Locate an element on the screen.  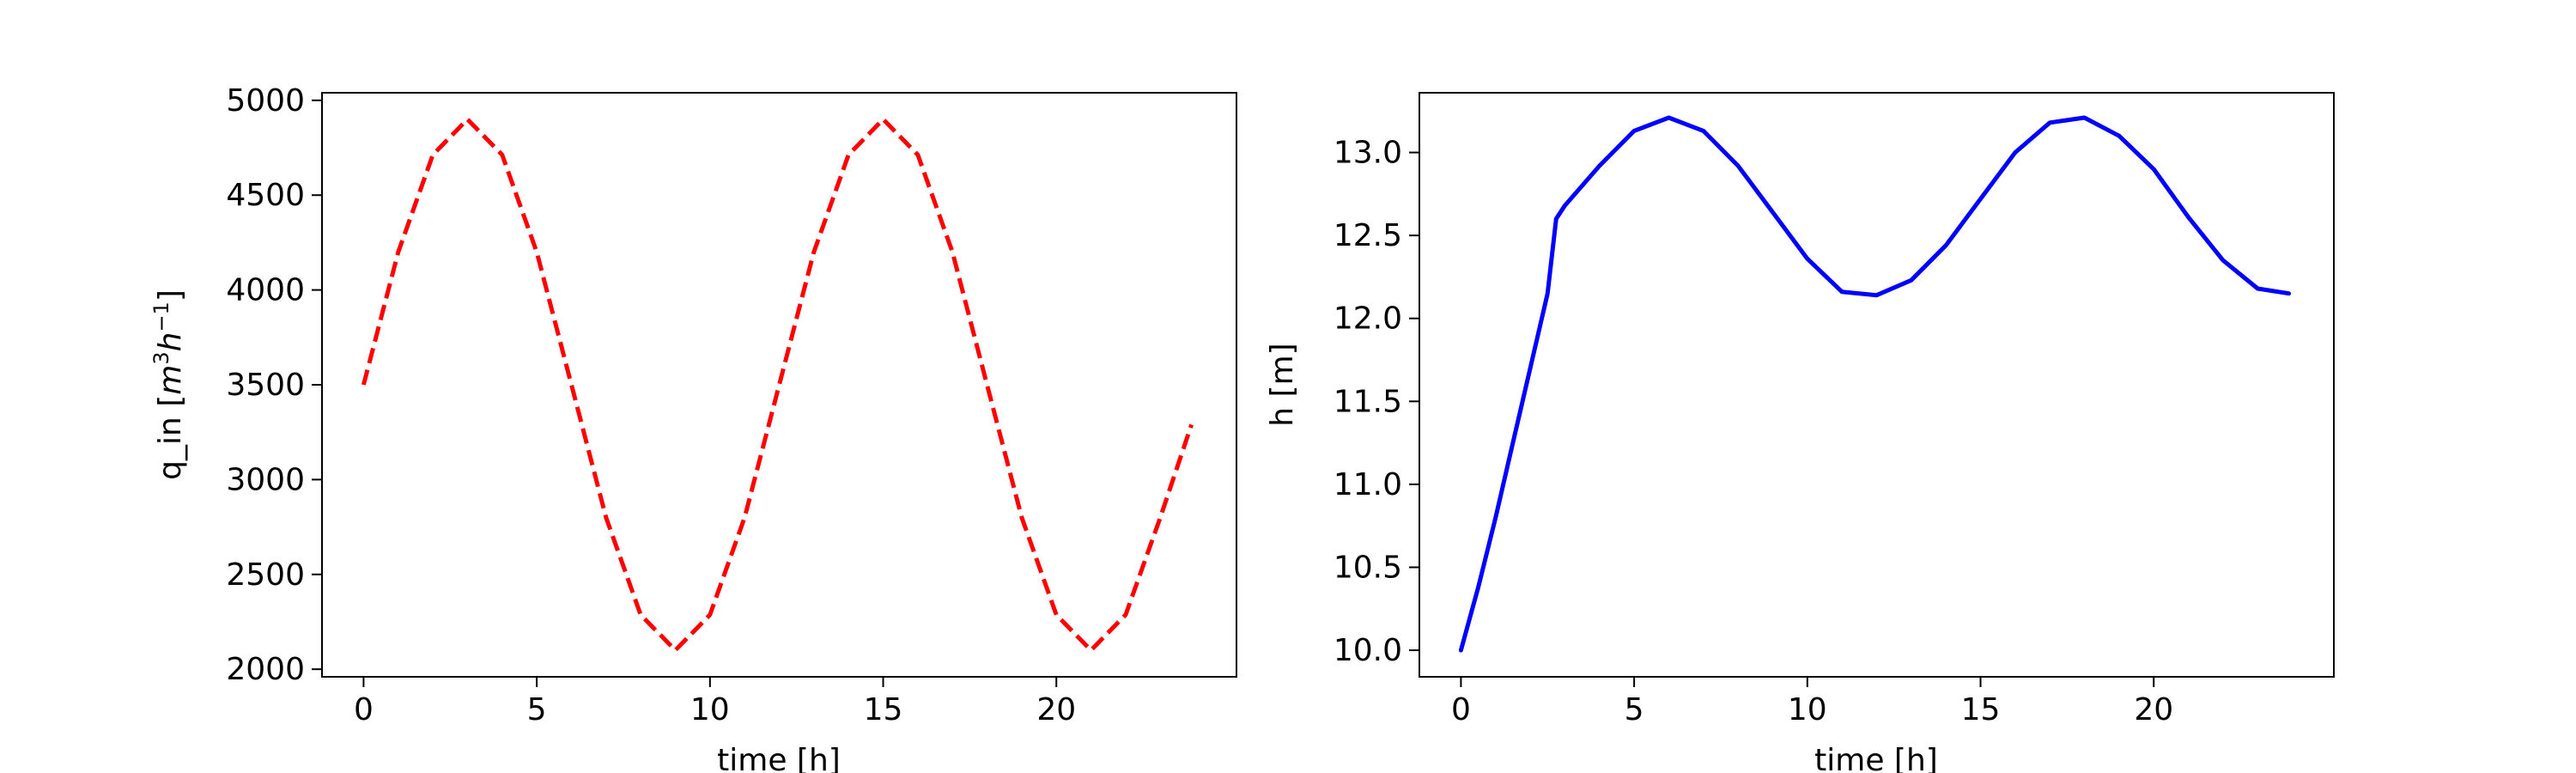
right-x-tick-label-4: 20 is located at coordinates (2153, 709).